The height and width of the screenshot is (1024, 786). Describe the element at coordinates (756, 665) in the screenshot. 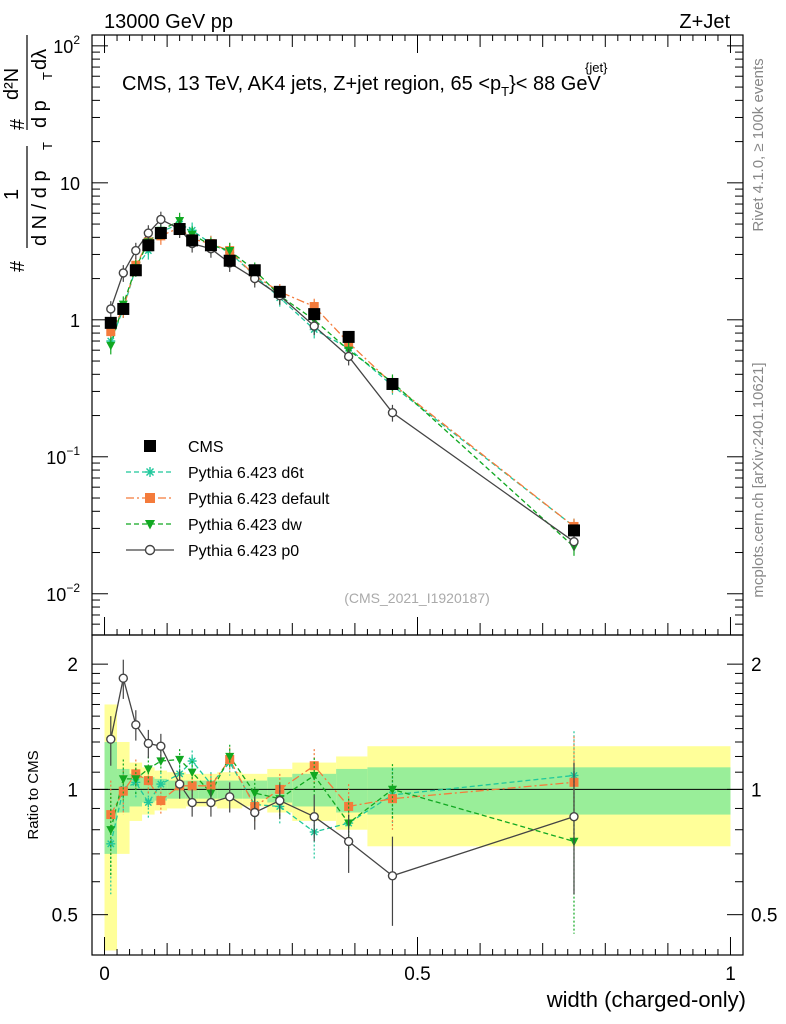

I see `ratio-y-tick-label-right: 2` at that location.